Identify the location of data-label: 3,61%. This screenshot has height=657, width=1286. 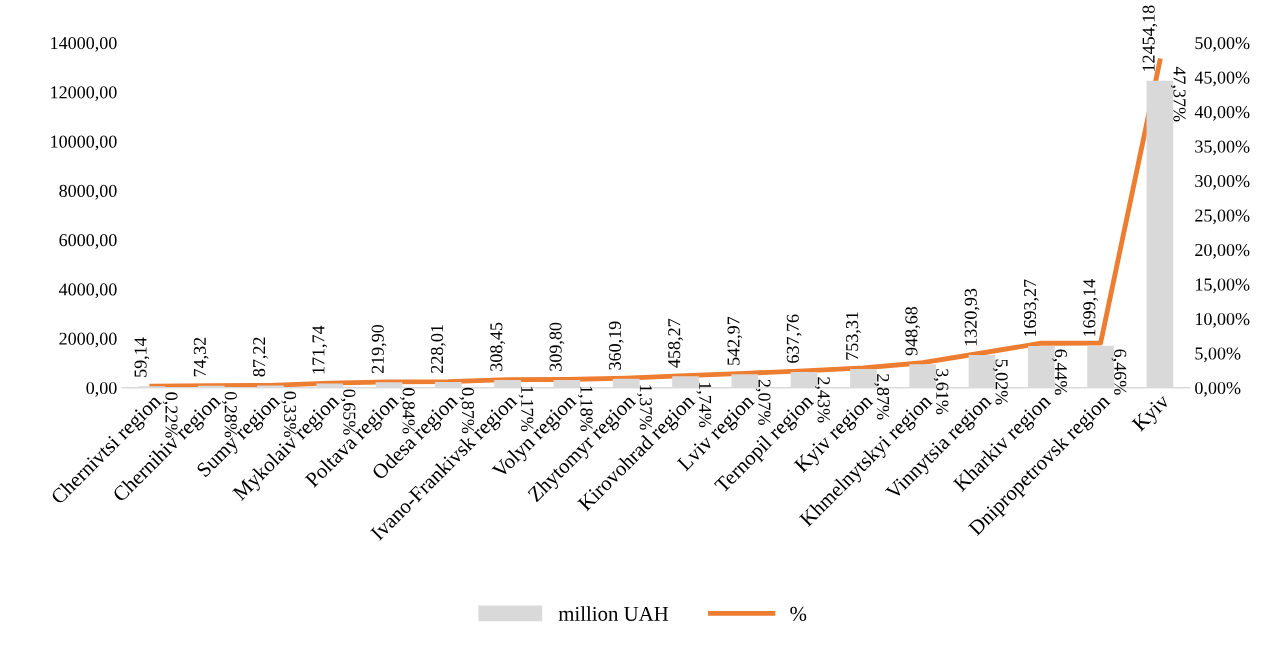
(941, 392).